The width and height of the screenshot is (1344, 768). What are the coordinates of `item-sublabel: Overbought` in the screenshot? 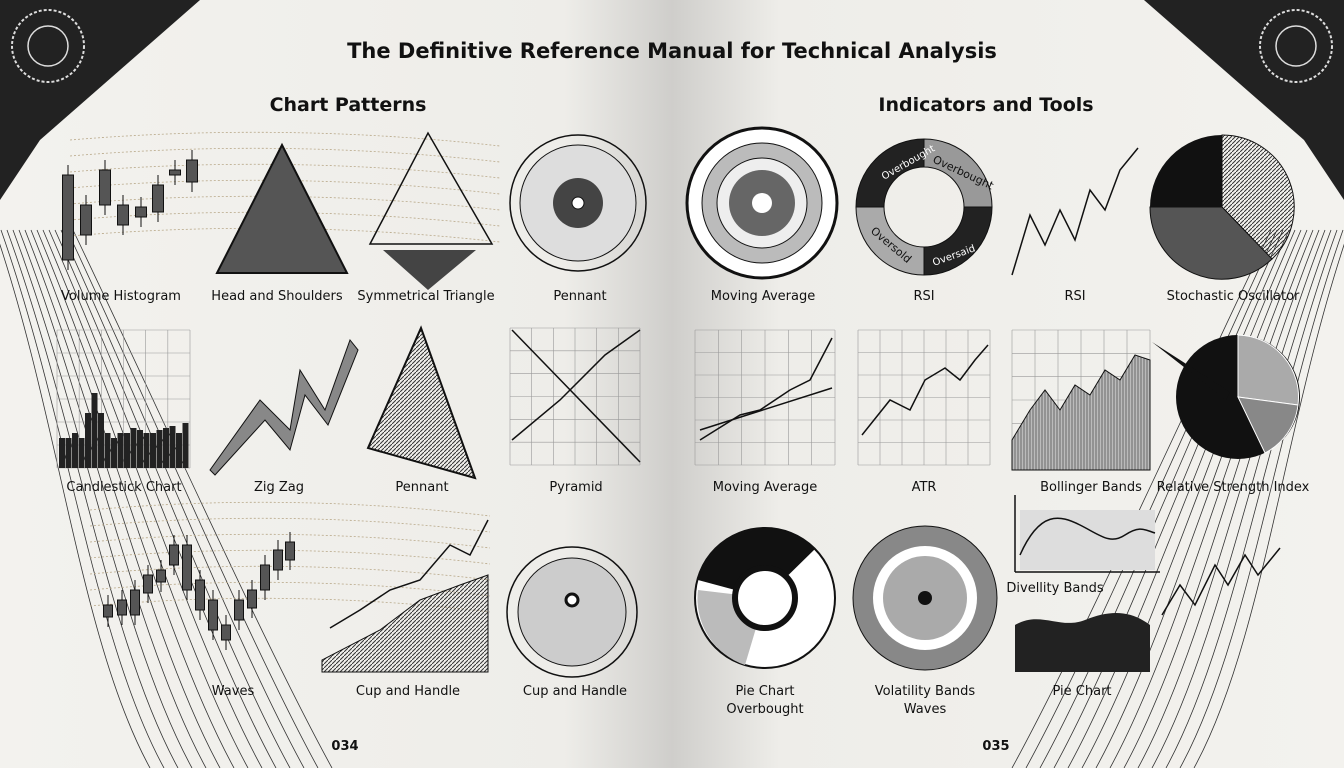 It's located at (764, 709).